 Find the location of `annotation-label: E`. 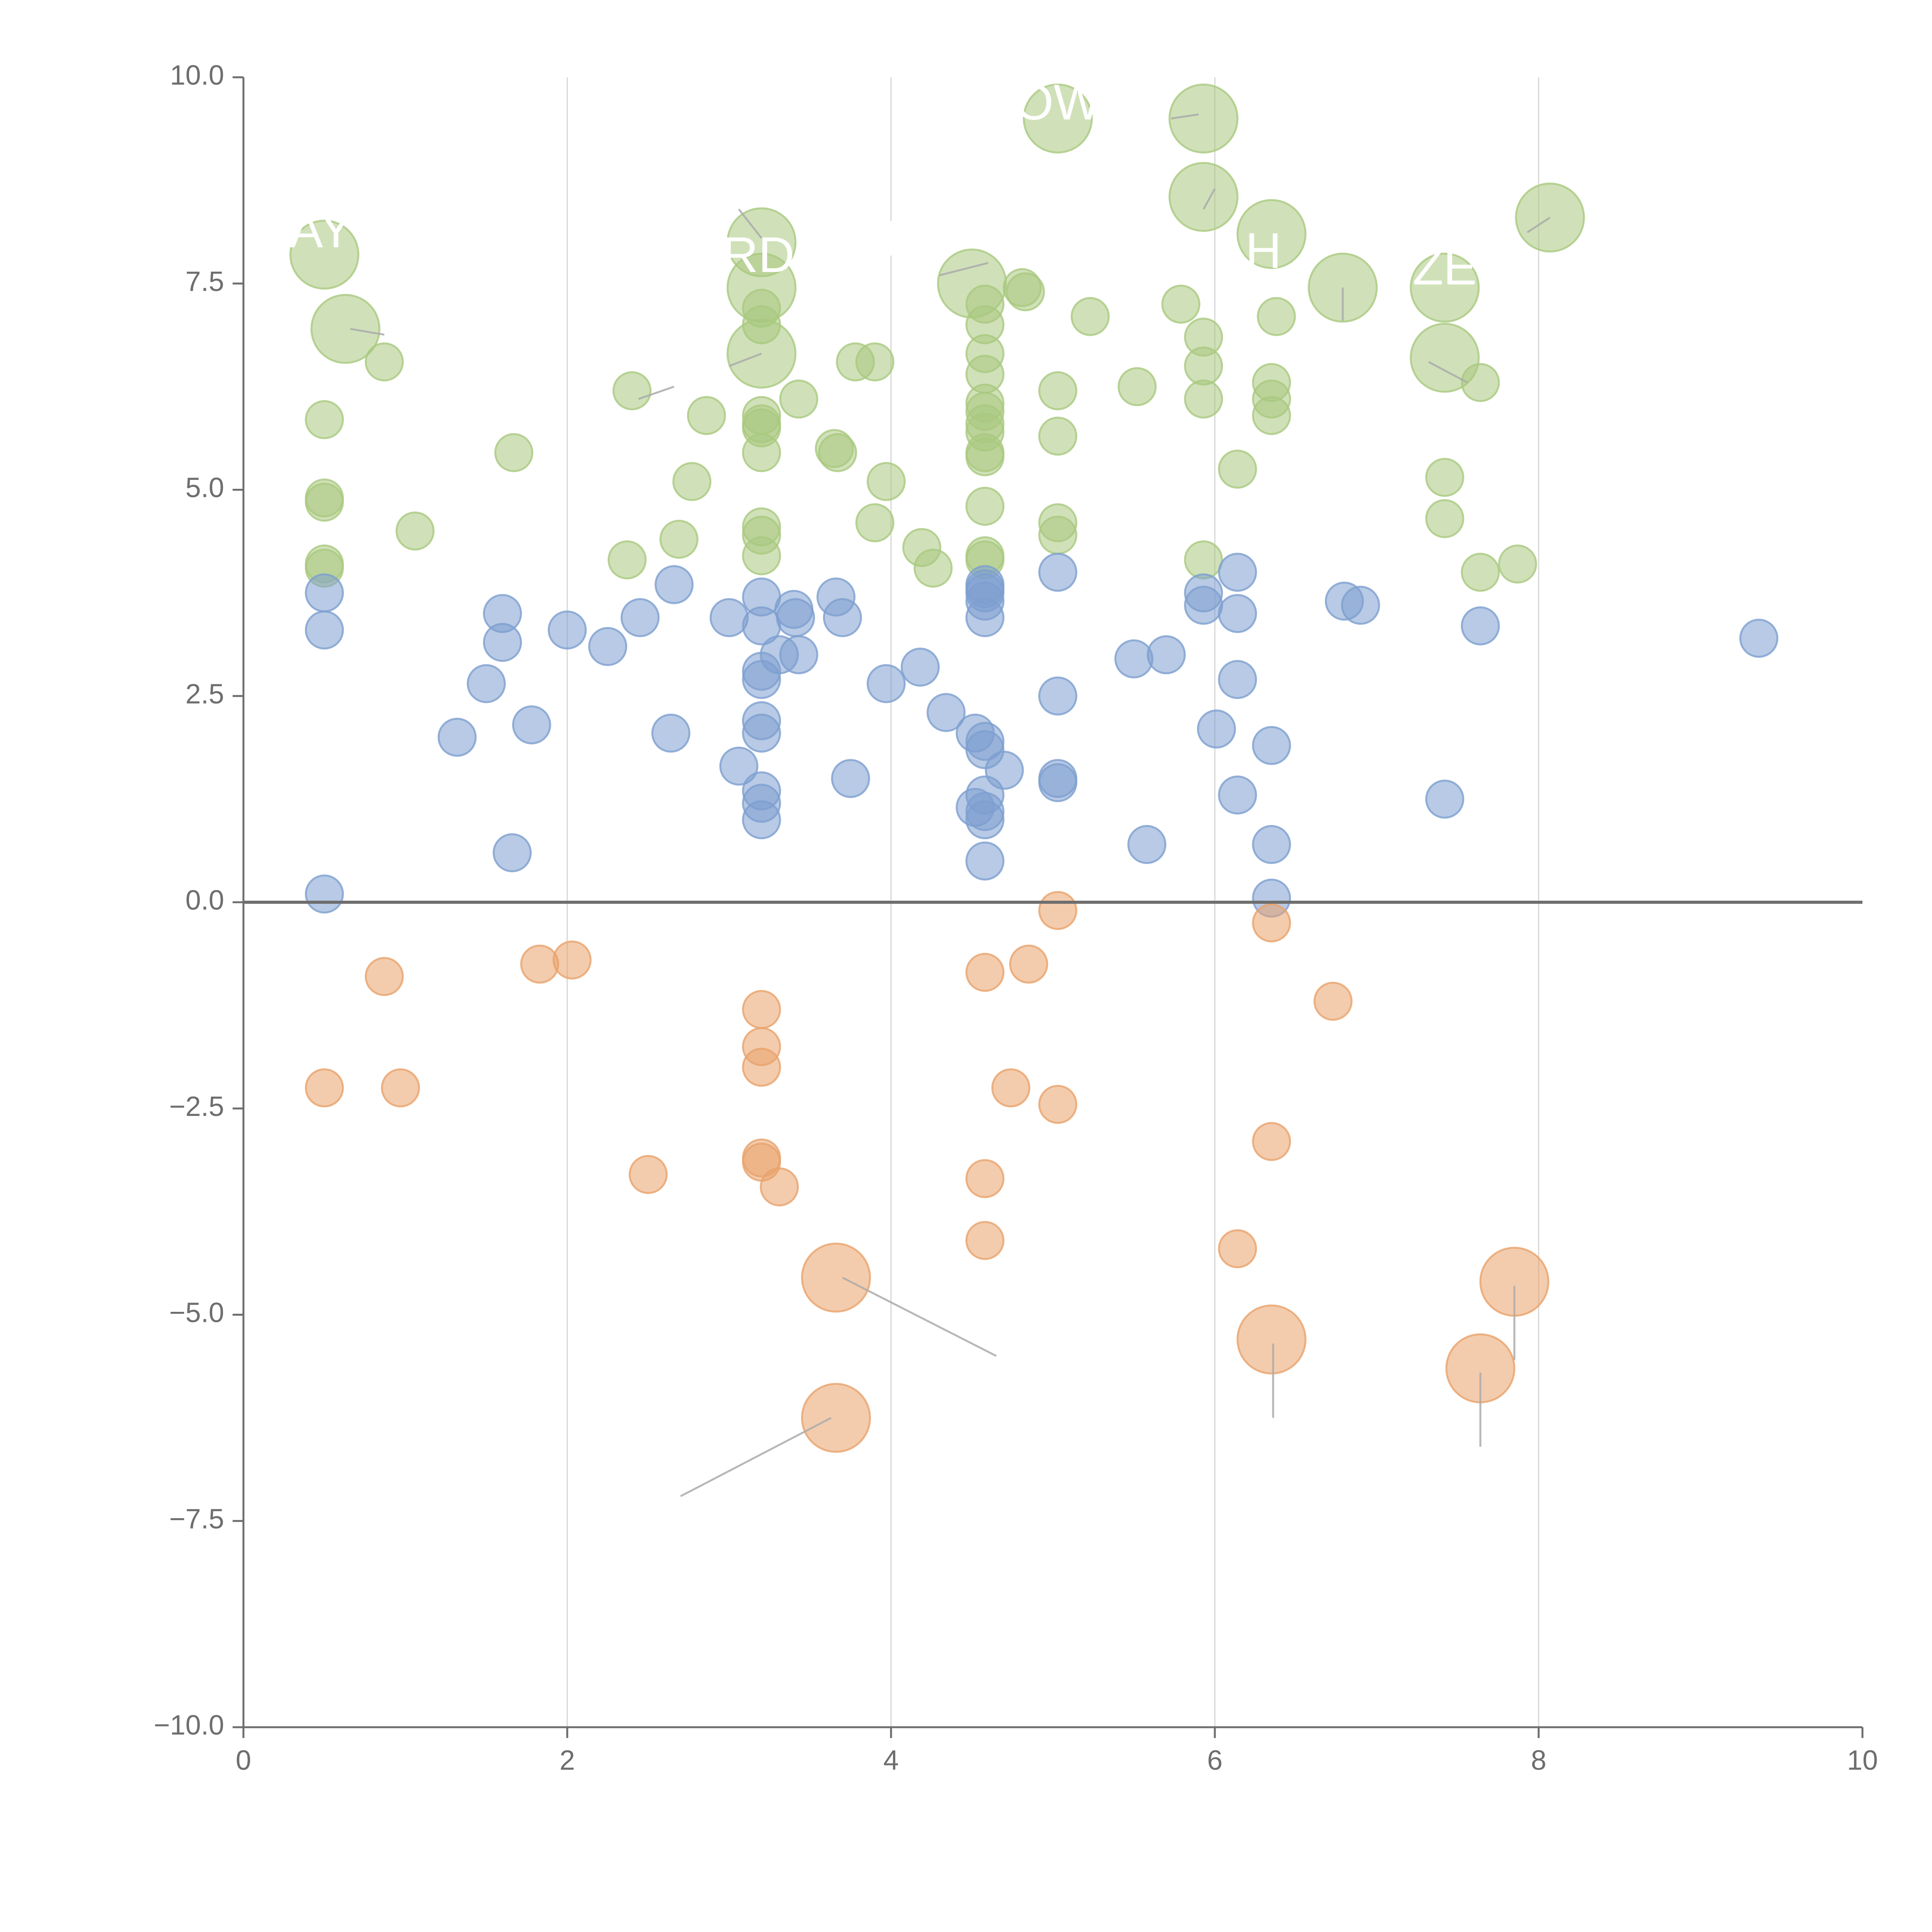

annotation-label: E is located at coordinates (901, 238).